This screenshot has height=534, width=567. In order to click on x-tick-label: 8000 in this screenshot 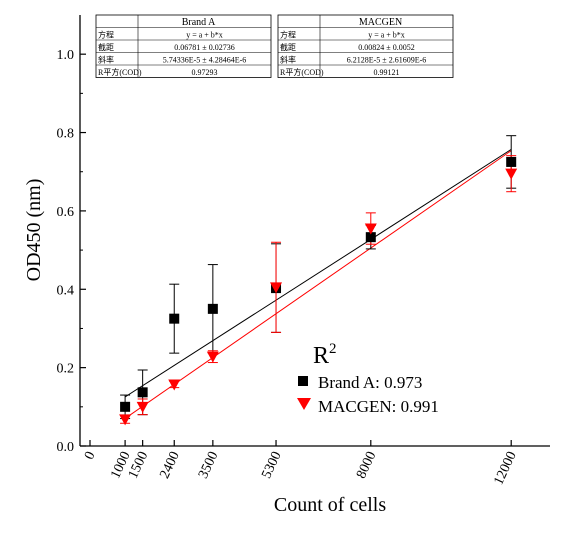, I will do `click(366, 465)`.